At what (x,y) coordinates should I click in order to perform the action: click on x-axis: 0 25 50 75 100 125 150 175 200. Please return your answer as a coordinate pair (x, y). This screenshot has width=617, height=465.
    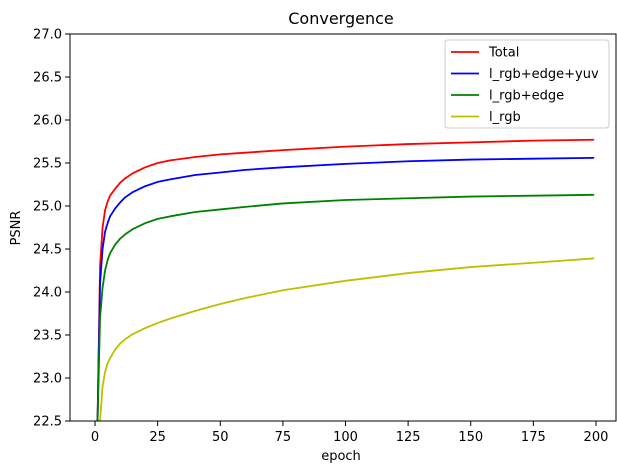
    Looking at the image, I should click on (349, 433).